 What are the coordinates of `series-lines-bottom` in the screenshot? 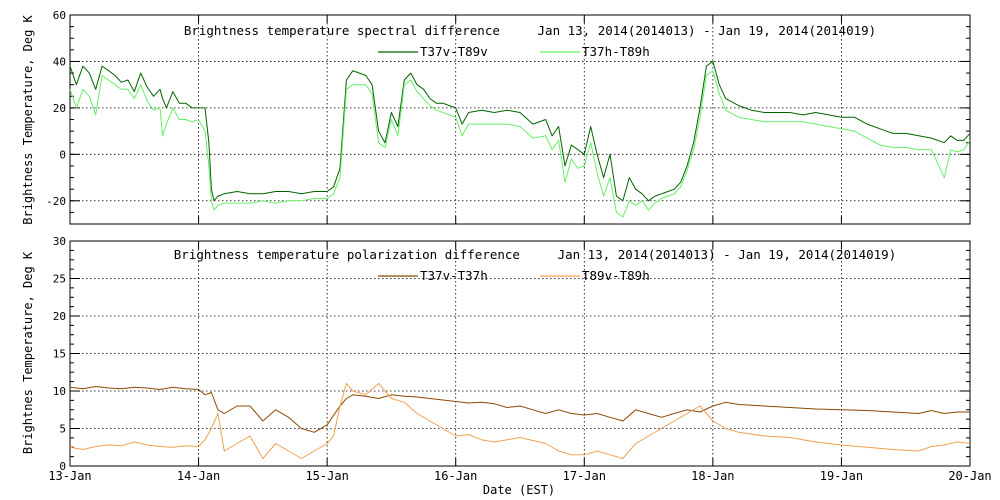 It's located at (520, 421).